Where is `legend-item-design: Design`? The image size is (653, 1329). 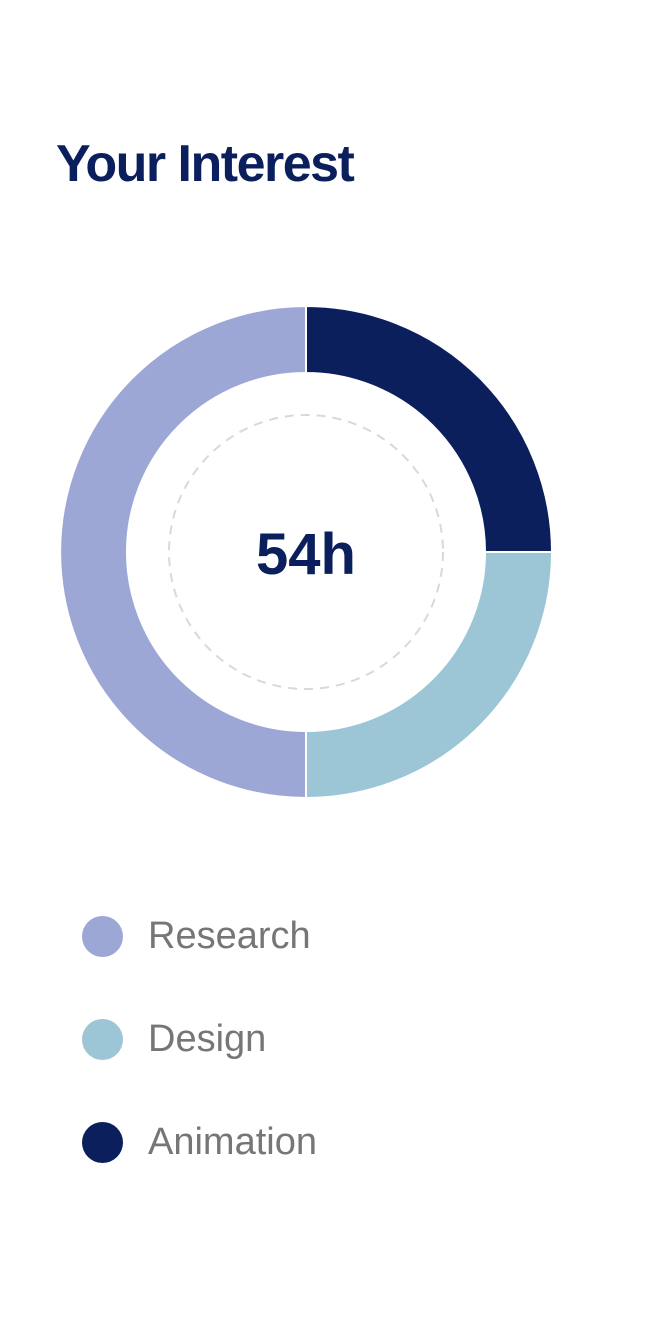
legend-item-design: Design is located at coordinates (199, 1039).